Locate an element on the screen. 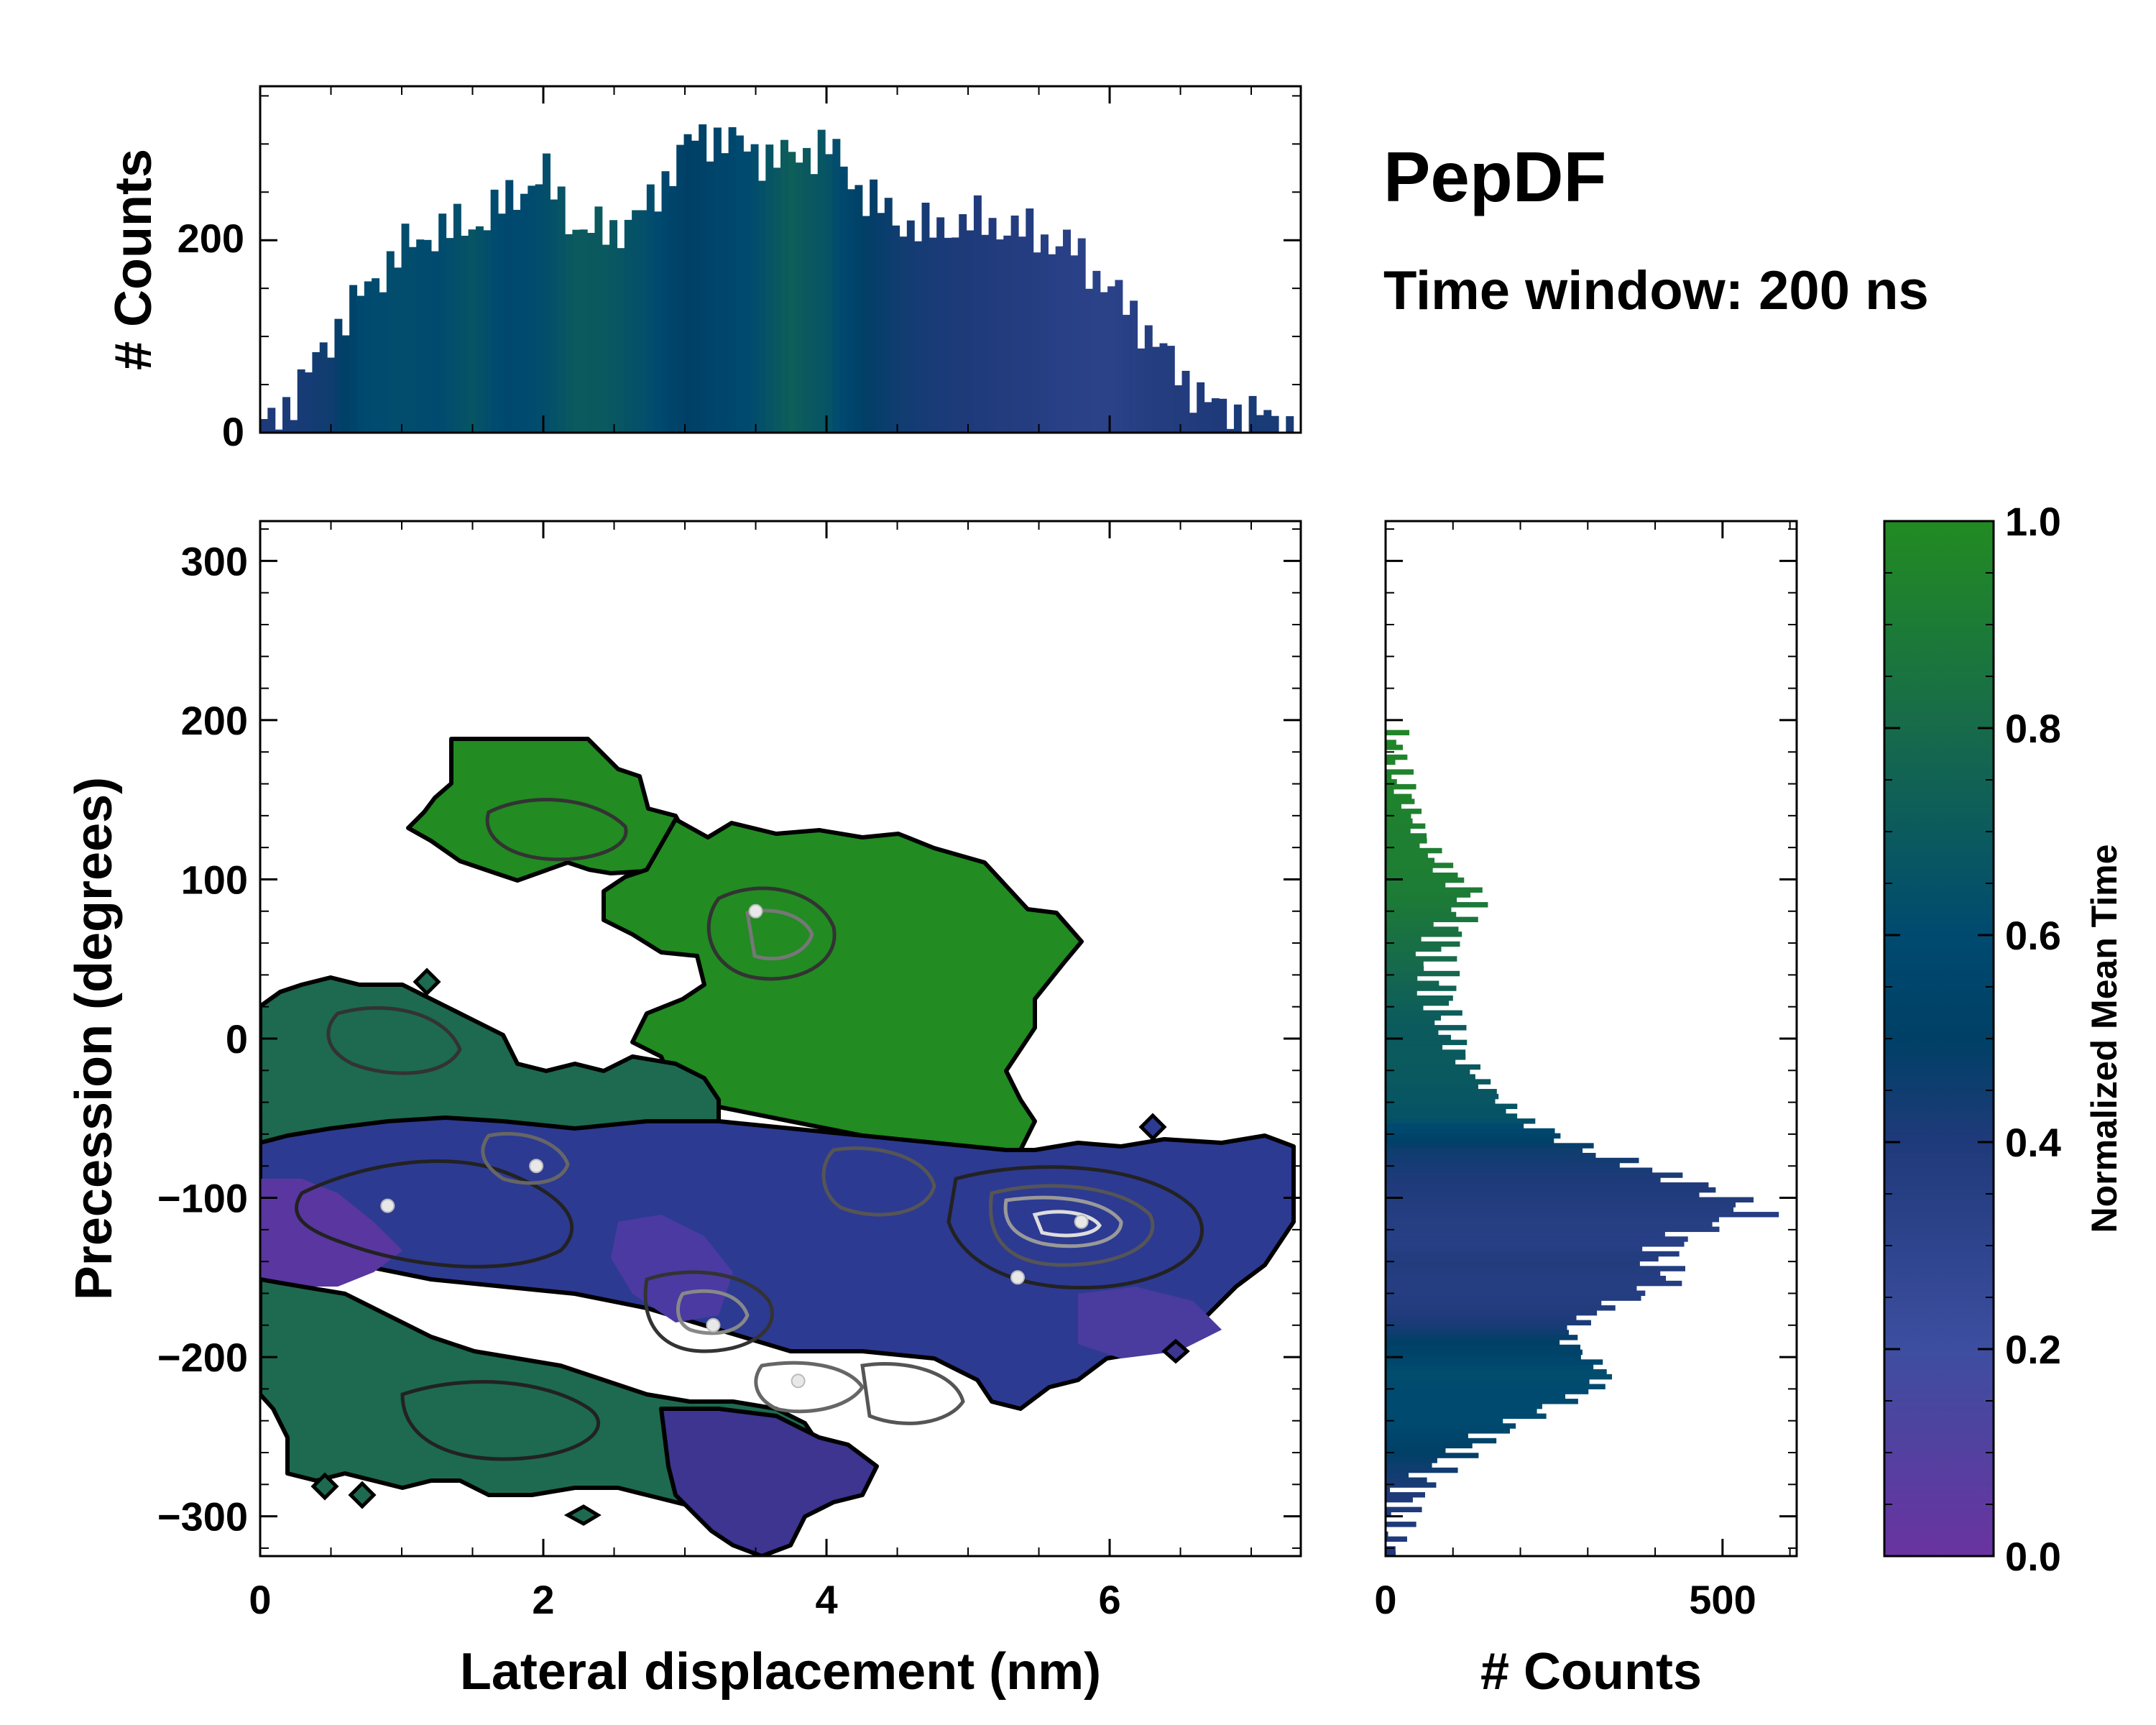 The image size is (2156, 1725). colorbar-tick-label: 0.8 is located at coordinates (2033, 728).